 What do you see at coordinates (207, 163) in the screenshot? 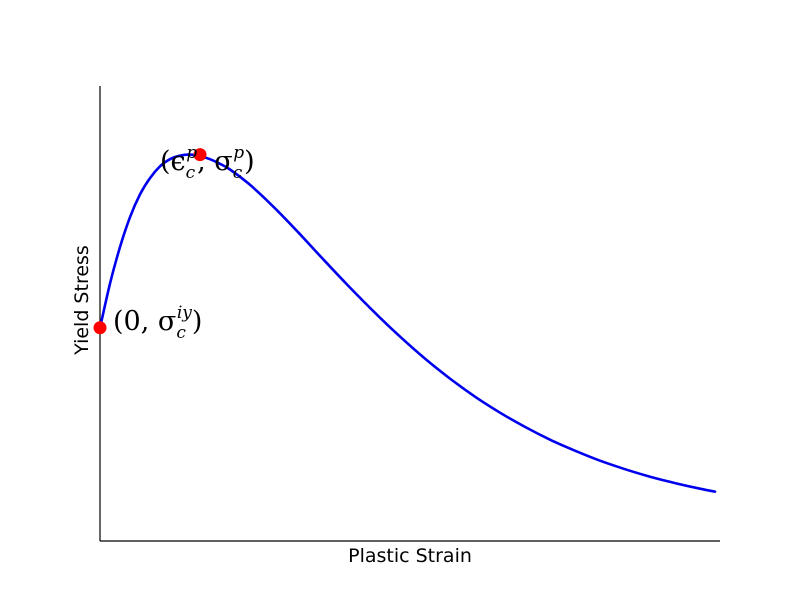
I see `annotation-peak: (ϵcp, σcp)` at bounding box center [207, 163].